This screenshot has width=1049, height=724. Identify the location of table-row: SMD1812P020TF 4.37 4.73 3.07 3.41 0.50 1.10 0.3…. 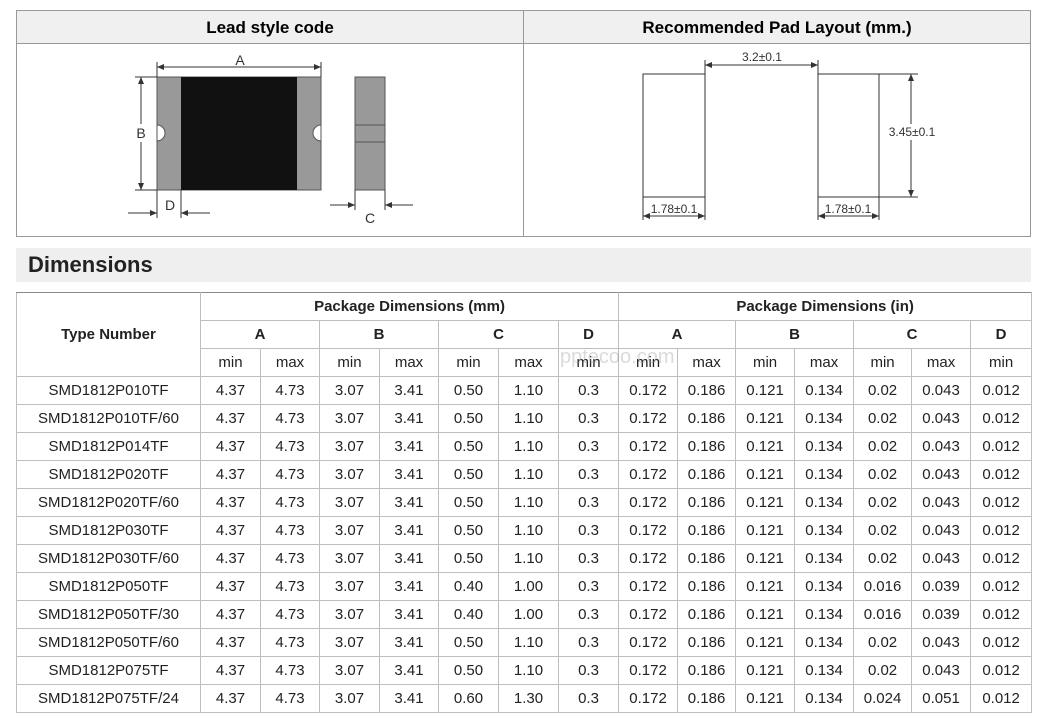
(524, 474).